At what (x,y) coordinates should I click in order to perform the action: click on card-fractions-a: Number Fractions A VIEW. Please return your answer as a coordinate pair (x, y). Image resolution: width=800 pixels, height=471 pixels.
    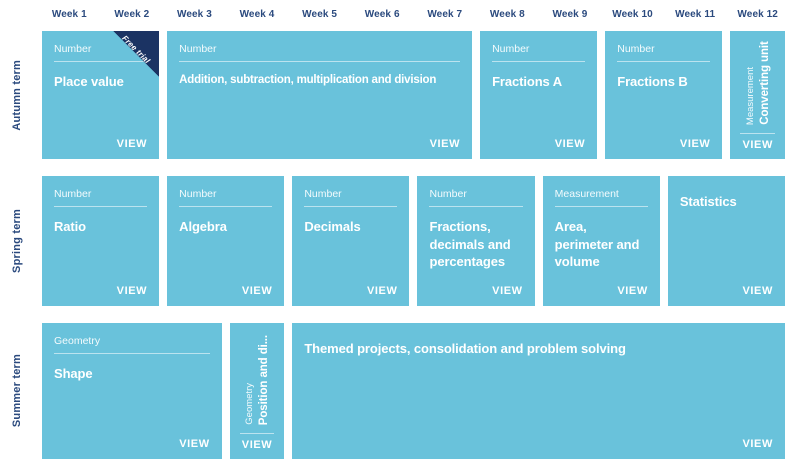
    Looking at the image, I should click on (539, 95).